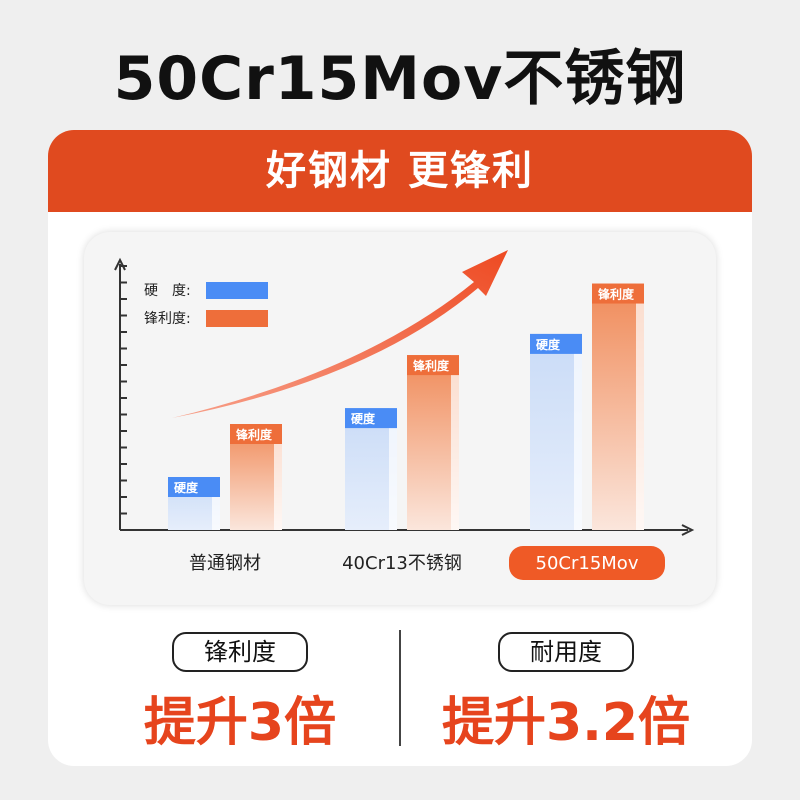 Image resolution: width=800 pixels, height=800 pixels. I want to click on stat-value-sharpness: 提升3倍, so click(240, 723).